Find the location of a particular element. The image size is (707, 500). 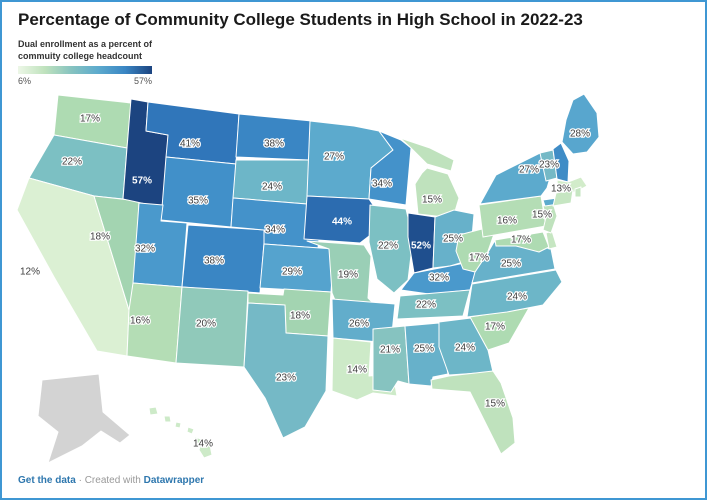

state-label-CA: 12% is located at coordinates (30, 272).